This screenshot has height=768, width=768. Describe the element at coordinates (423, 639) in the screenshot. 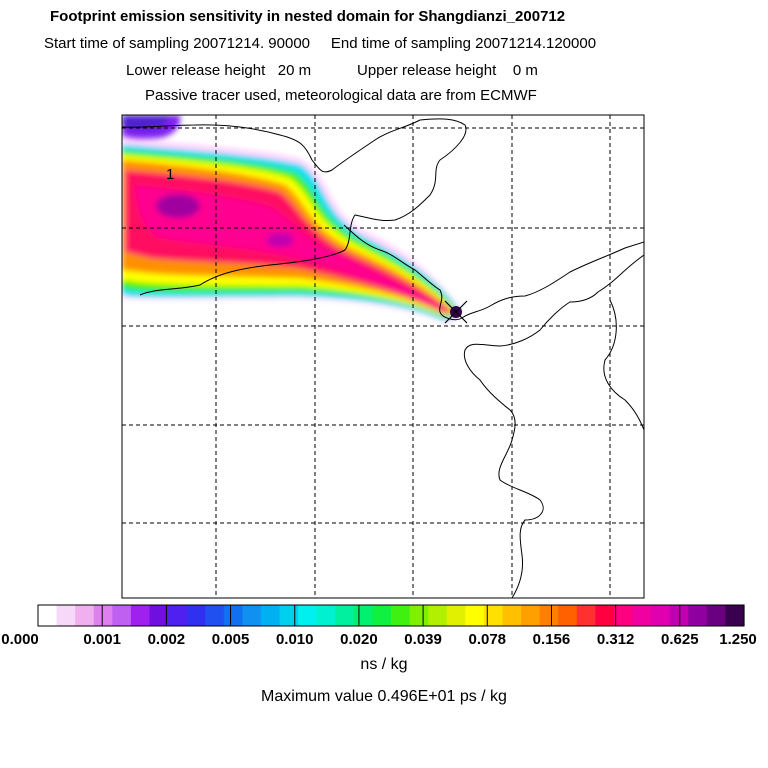

I see `colorbar-tick-label: 0.039` at that location.